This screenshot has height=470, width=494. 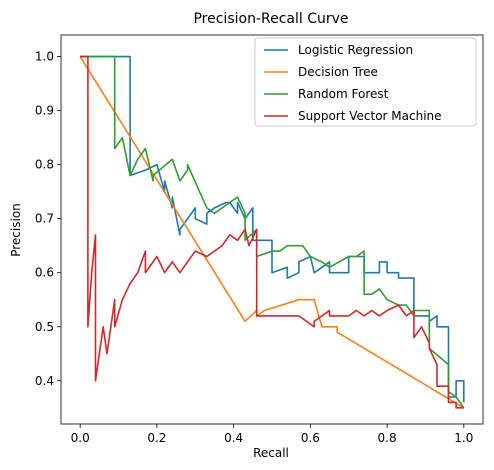 I want to click on x-axis-title: Recall, so click(x=271, y=453).